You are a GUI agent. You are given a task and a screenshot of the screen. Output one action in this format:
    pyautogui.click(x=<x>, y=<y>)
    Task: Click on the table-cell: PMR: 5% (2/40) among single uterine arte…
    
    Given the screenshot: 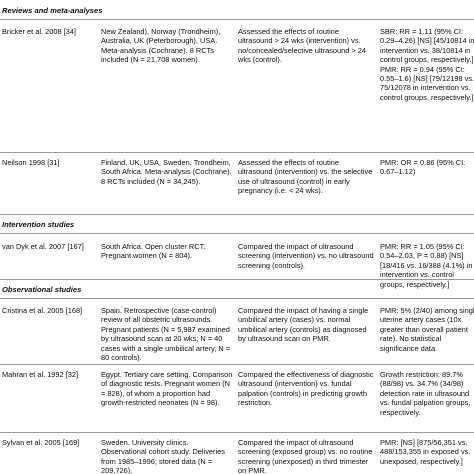 What is the action you would take?
    pyautogui.click(x=427, y=329)
    